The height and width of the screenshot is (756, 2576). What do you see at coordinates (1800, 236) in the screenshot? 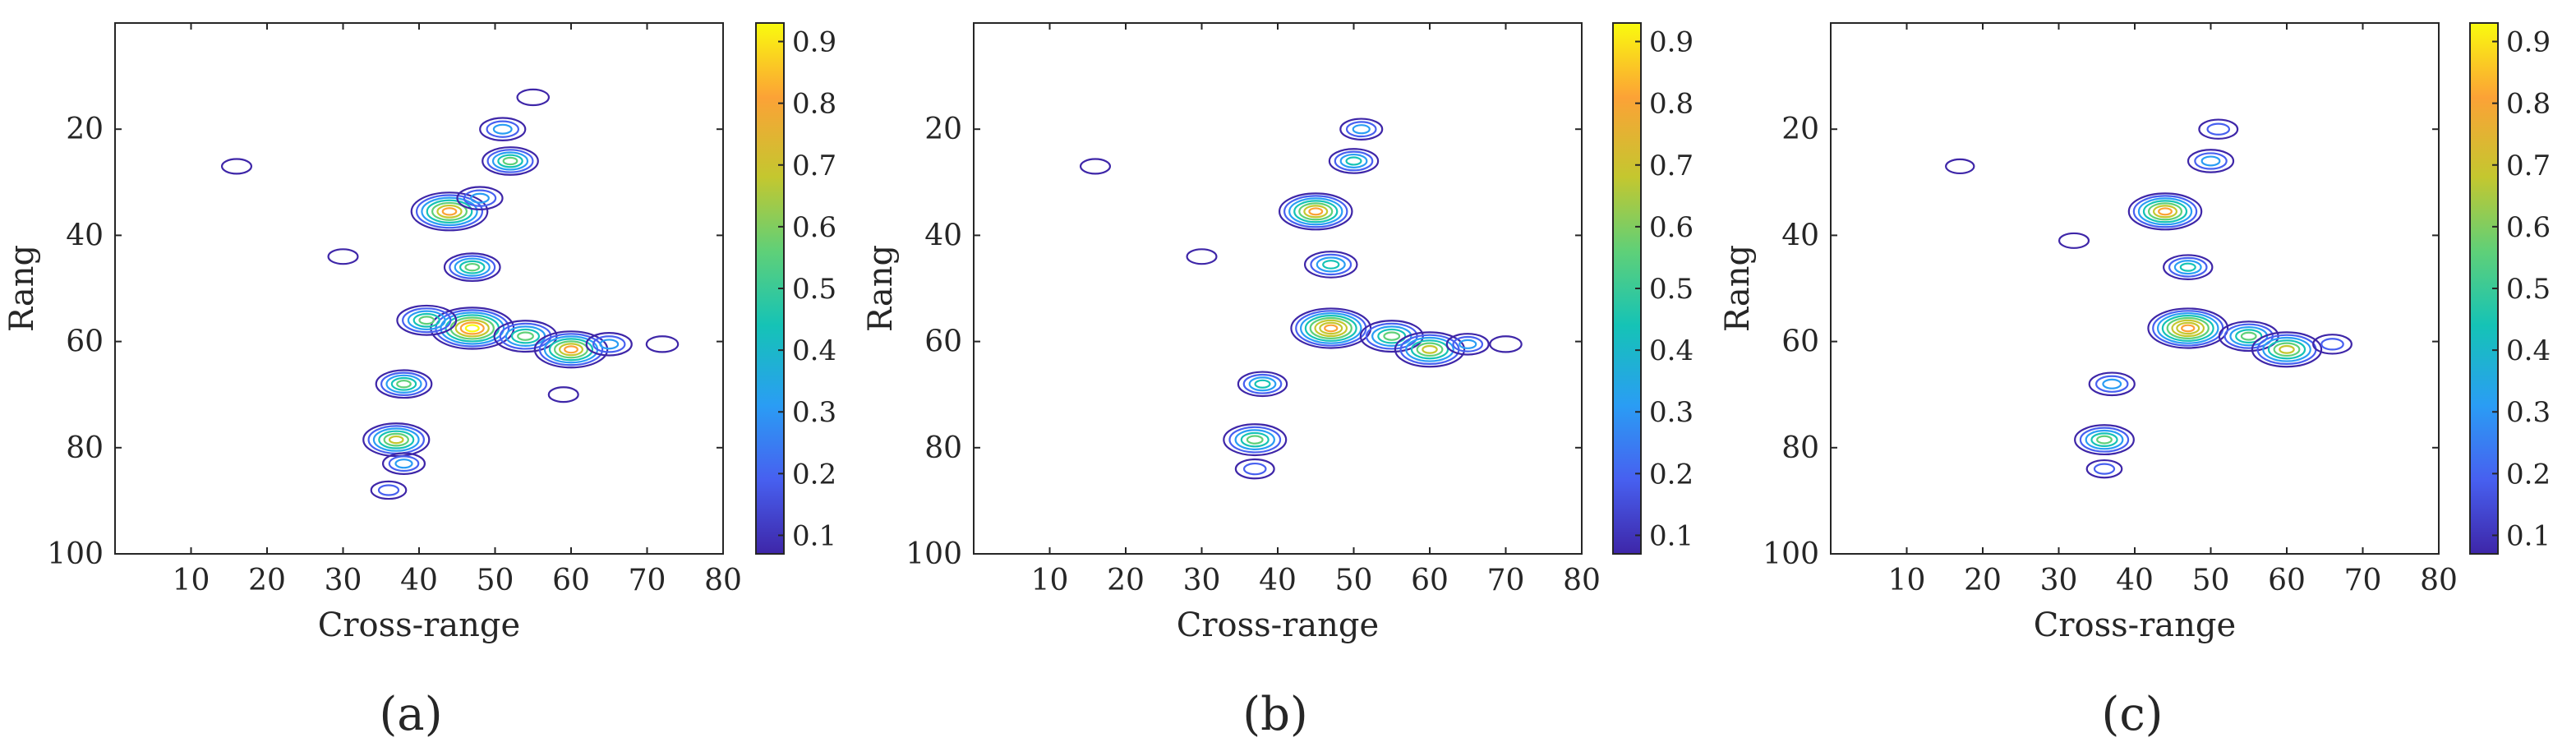
I see `y-tick-label: 40` at bounding box center [1800, 236].